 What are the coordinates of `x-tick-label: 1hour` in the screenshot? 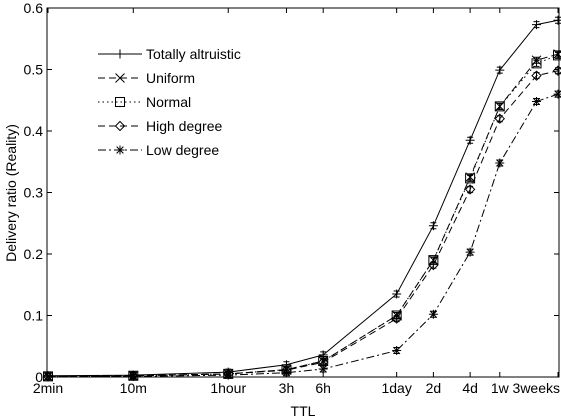 It's located at (228, 388).